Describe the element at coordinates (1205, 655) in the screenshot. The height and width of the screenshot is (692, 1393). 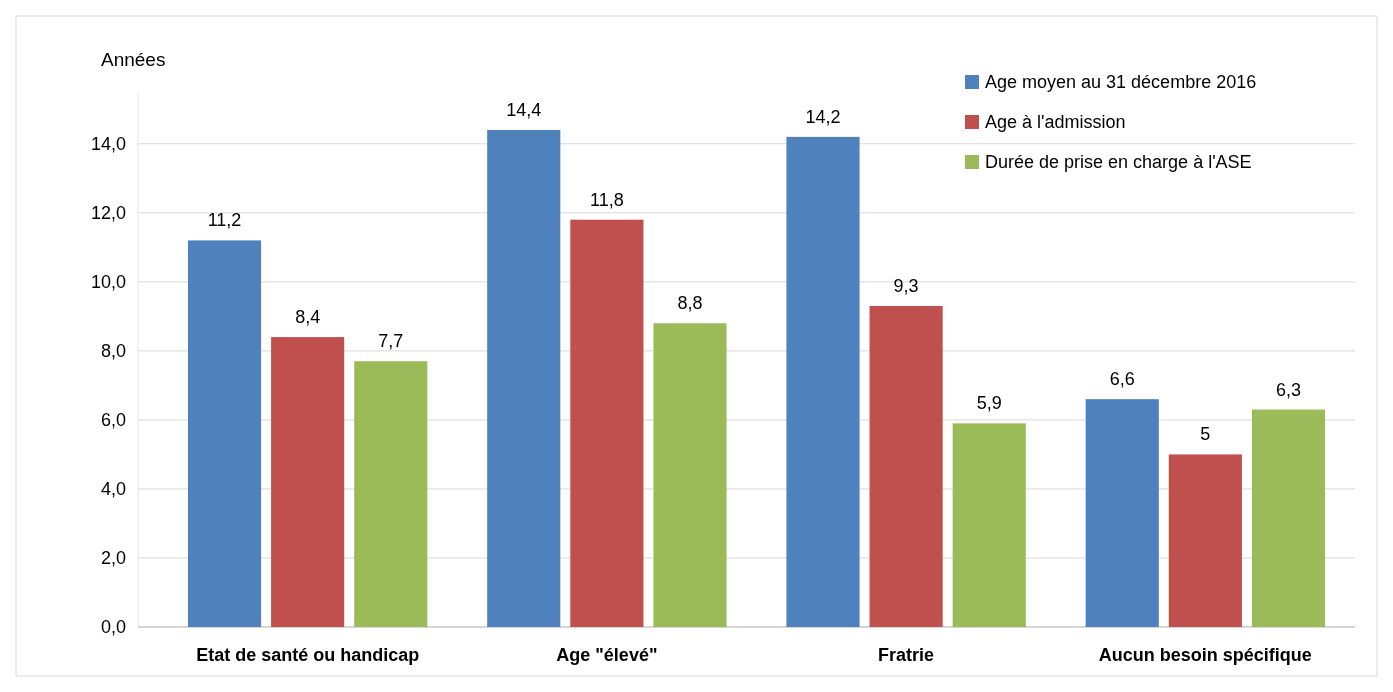
I see `x-tick-label: Aucun besoin spécifique` at that location.